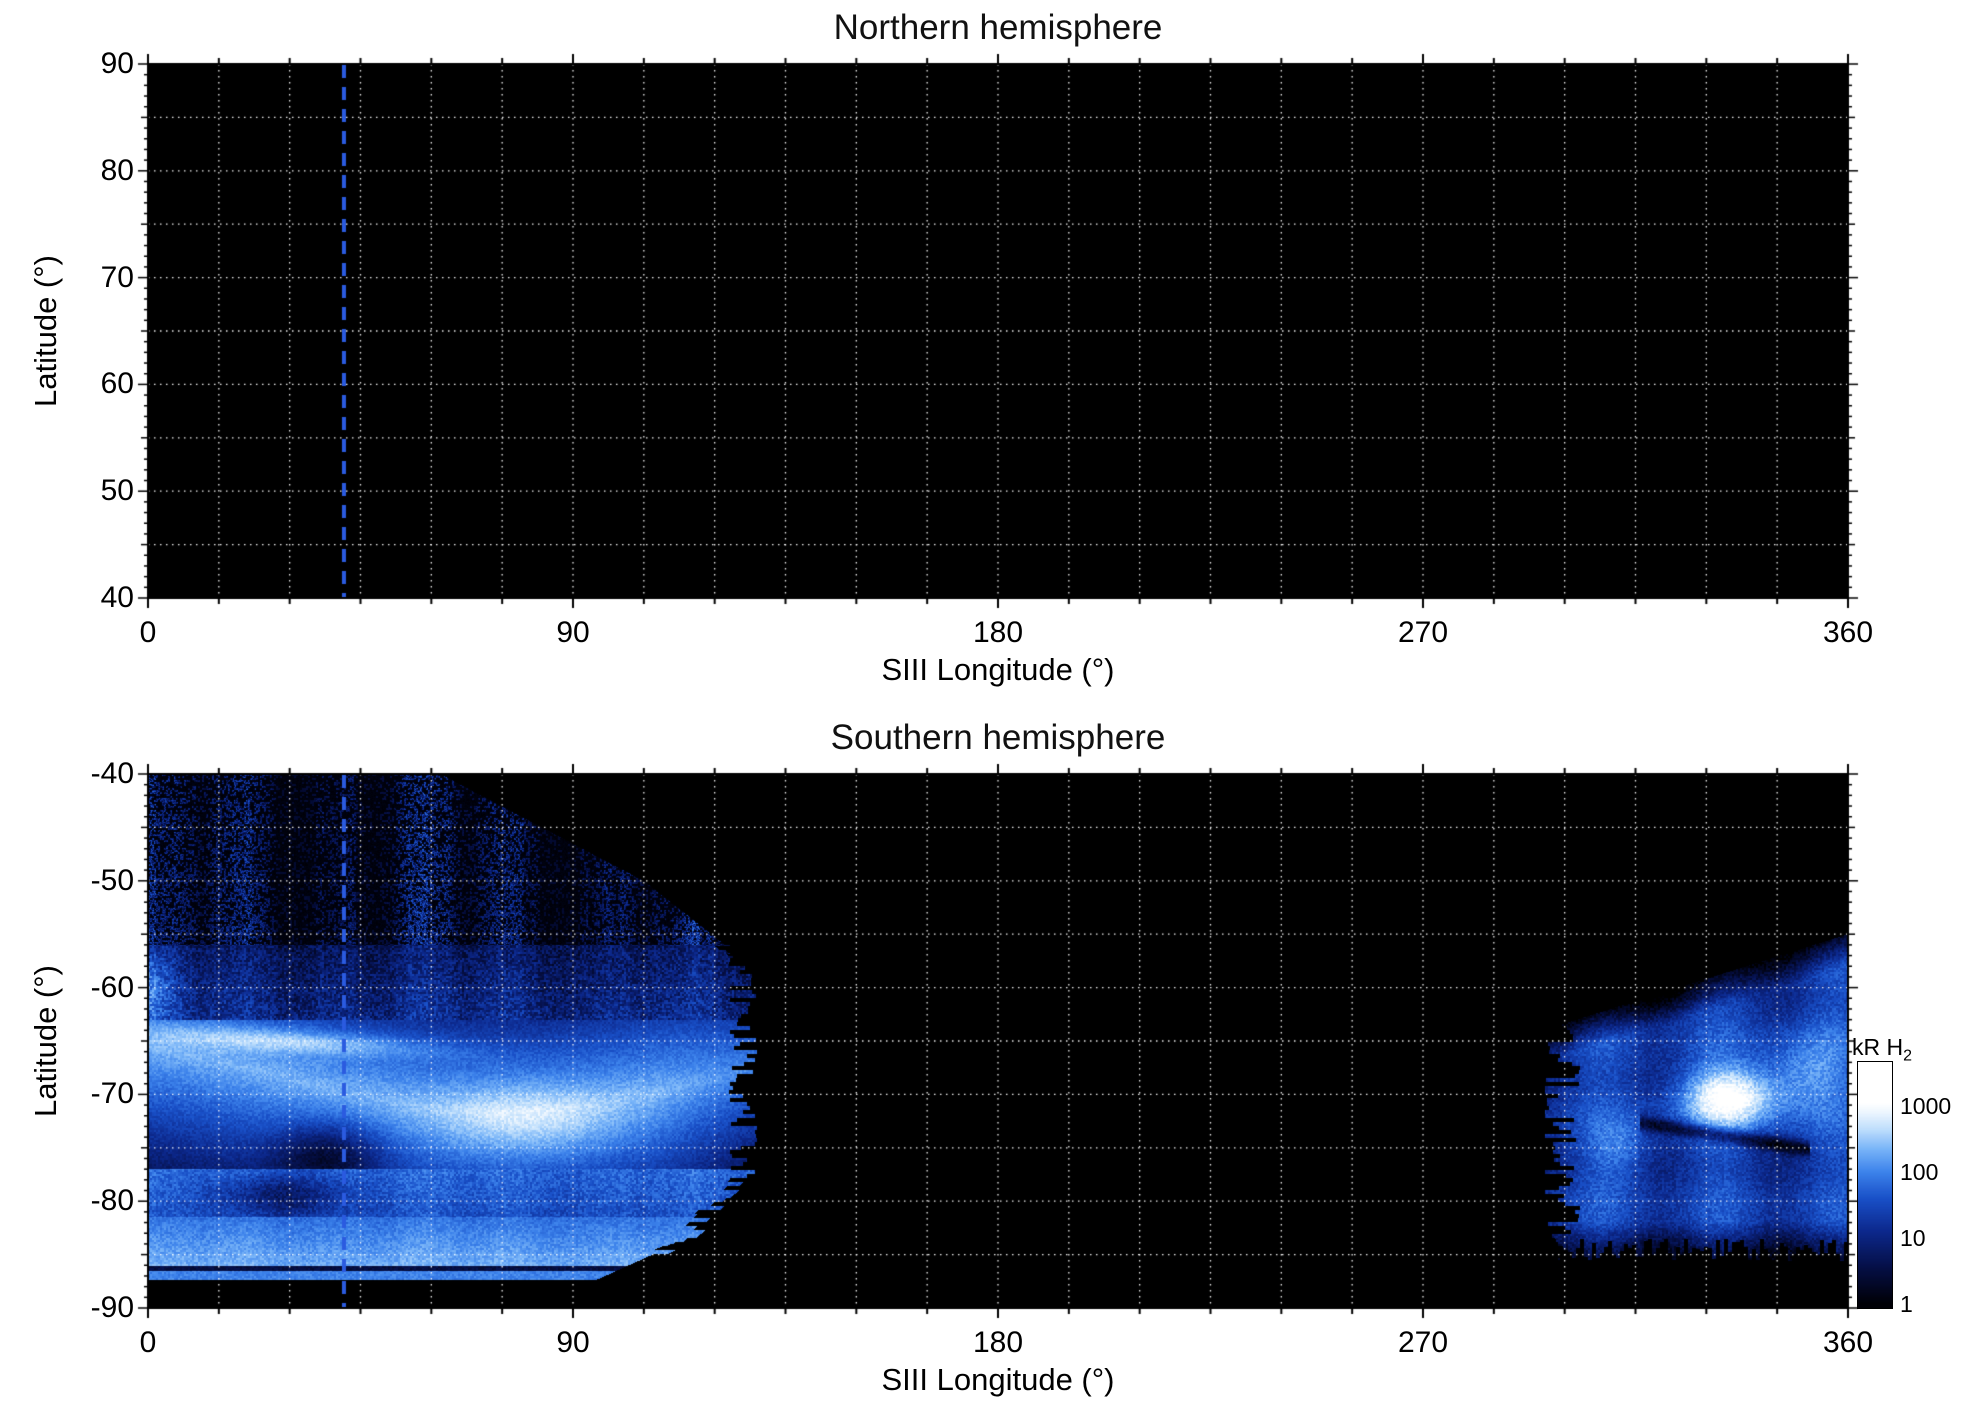 The height and width of the screenshot is (1423, 1983). What do you see at coordinates (112, 1201) in the screenshot?
I see `south-ytick-label: -80` at bounding box center [112, 1201].